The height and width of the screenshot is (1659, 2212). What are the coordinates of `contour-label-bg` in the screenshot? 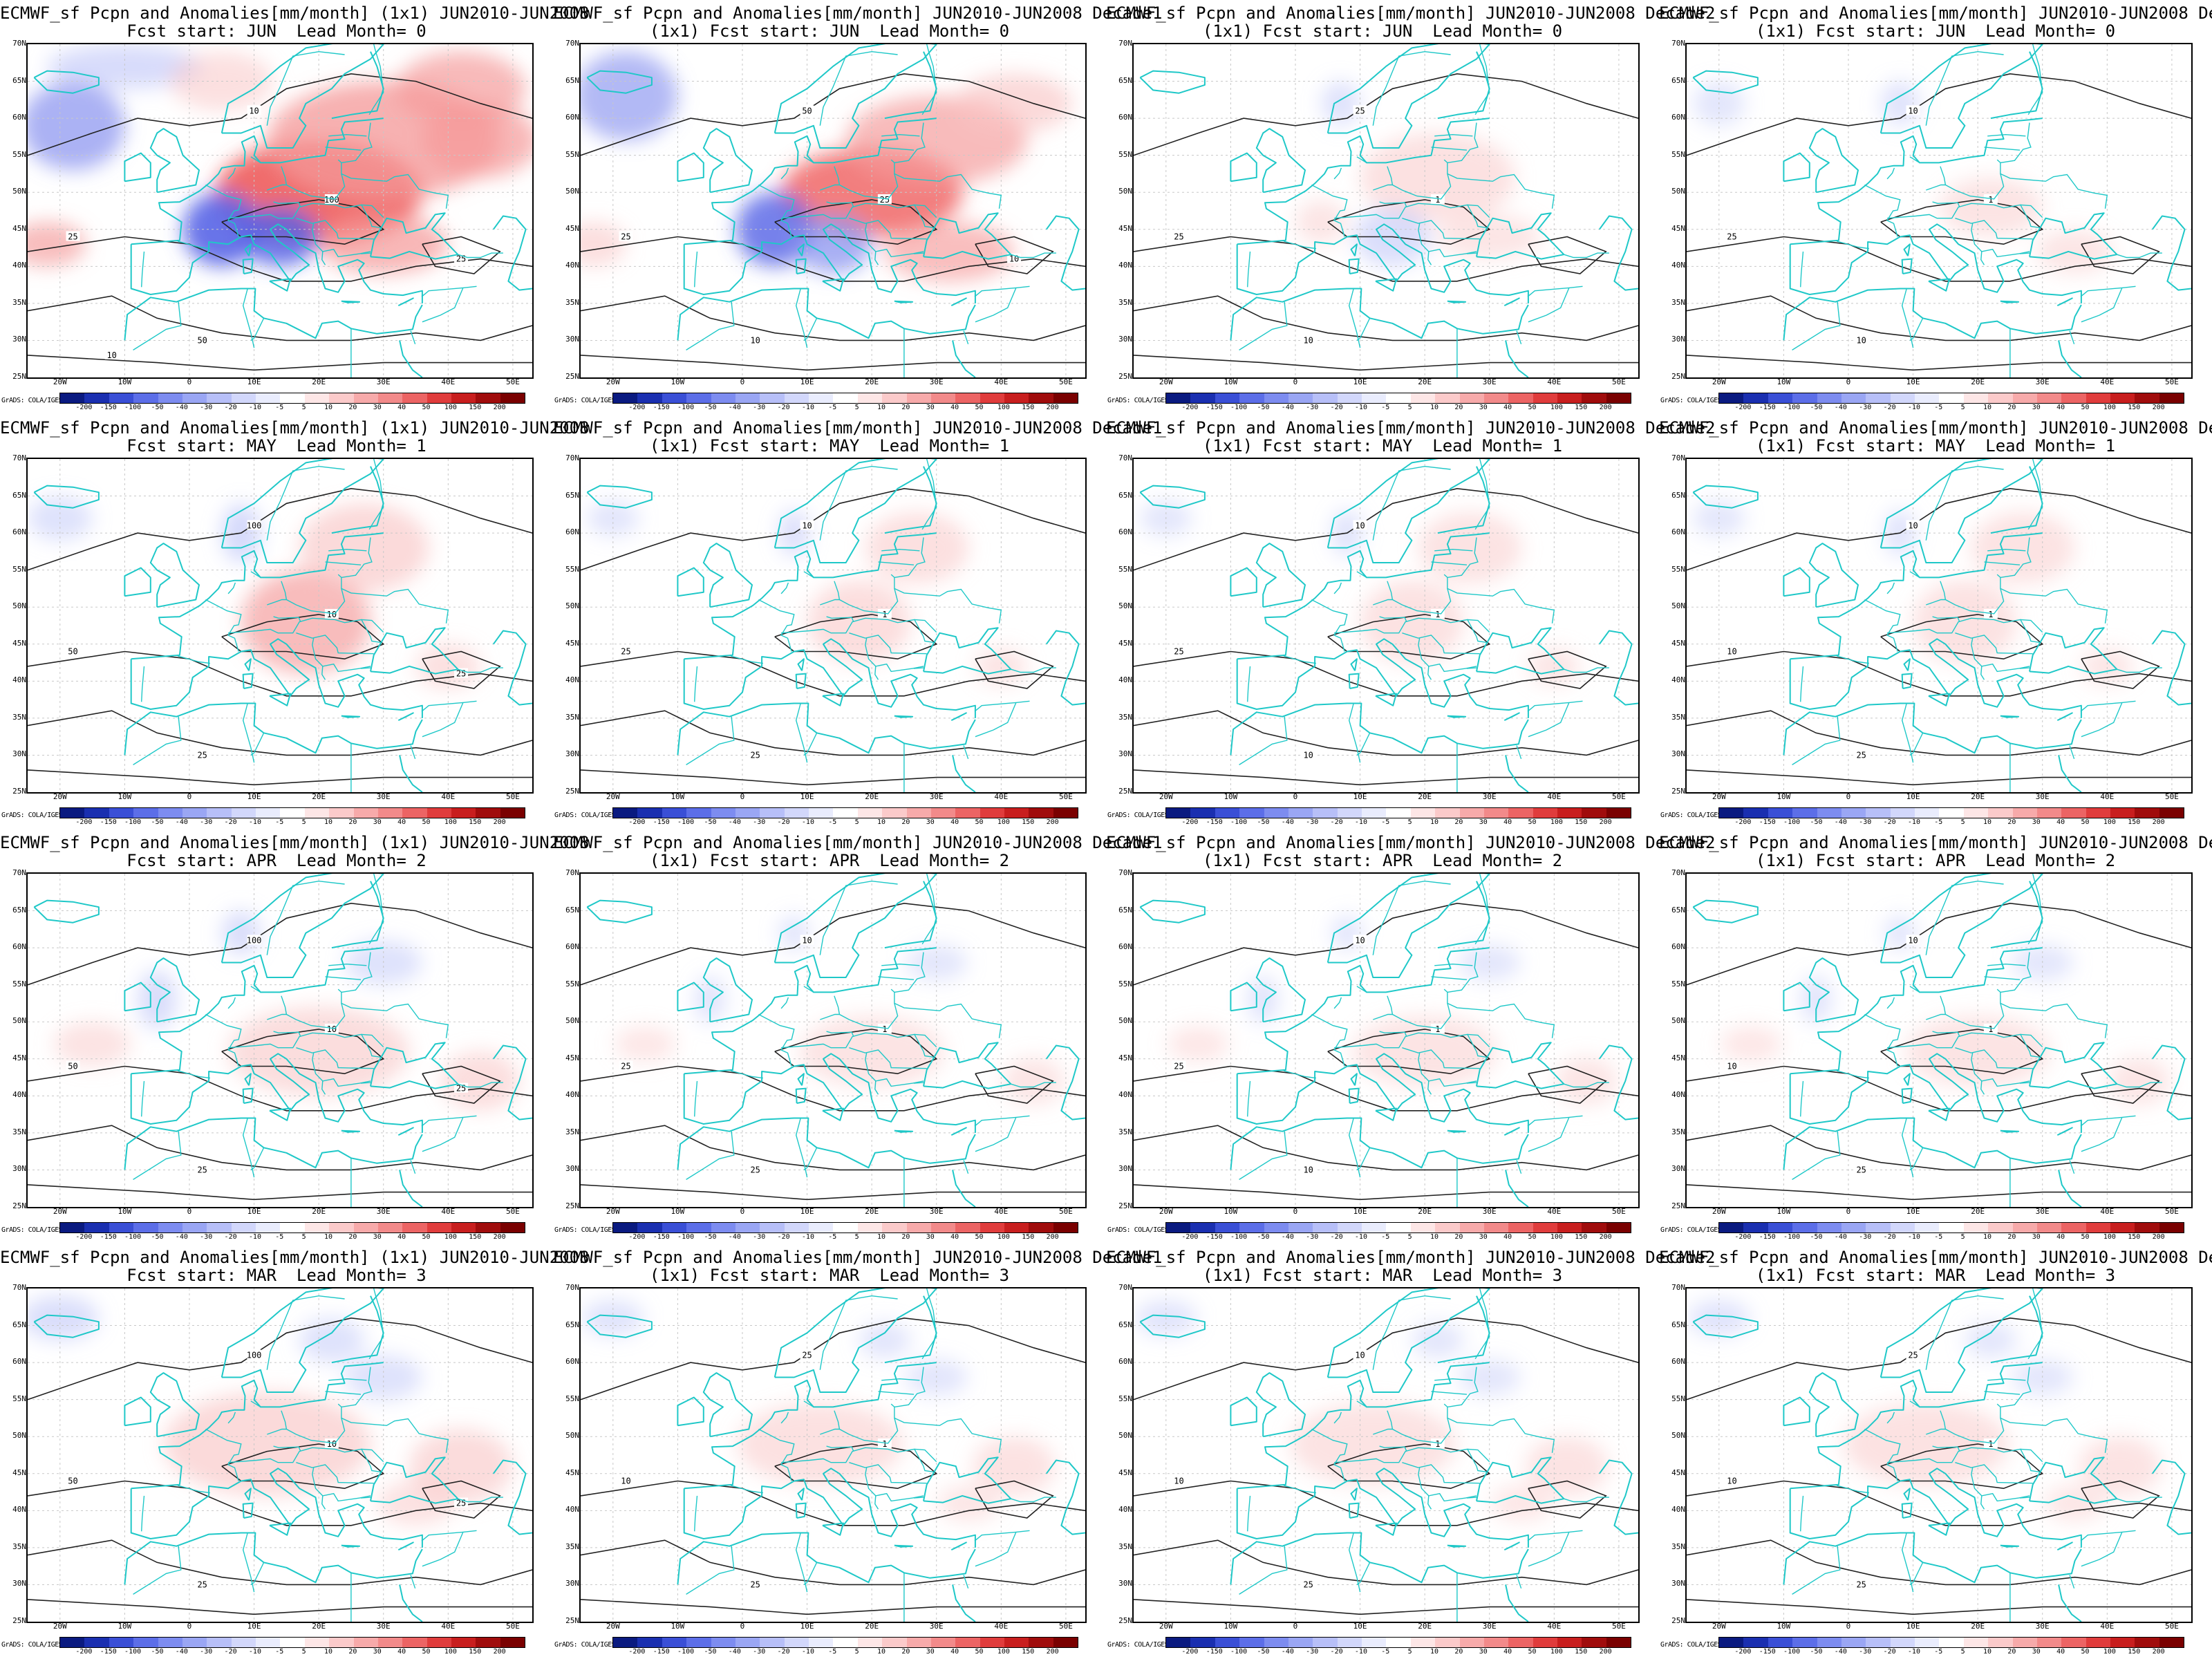 It's located at (807, 1354).